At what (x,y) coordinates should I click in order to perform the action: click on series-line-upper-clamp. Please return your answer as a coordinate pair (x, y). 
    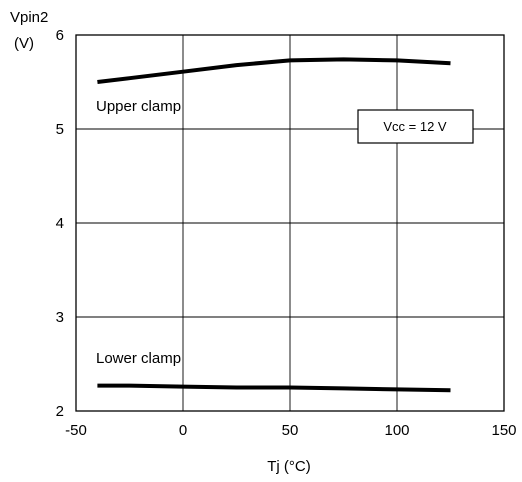
    Looking at the image, I should click on (274, 70).